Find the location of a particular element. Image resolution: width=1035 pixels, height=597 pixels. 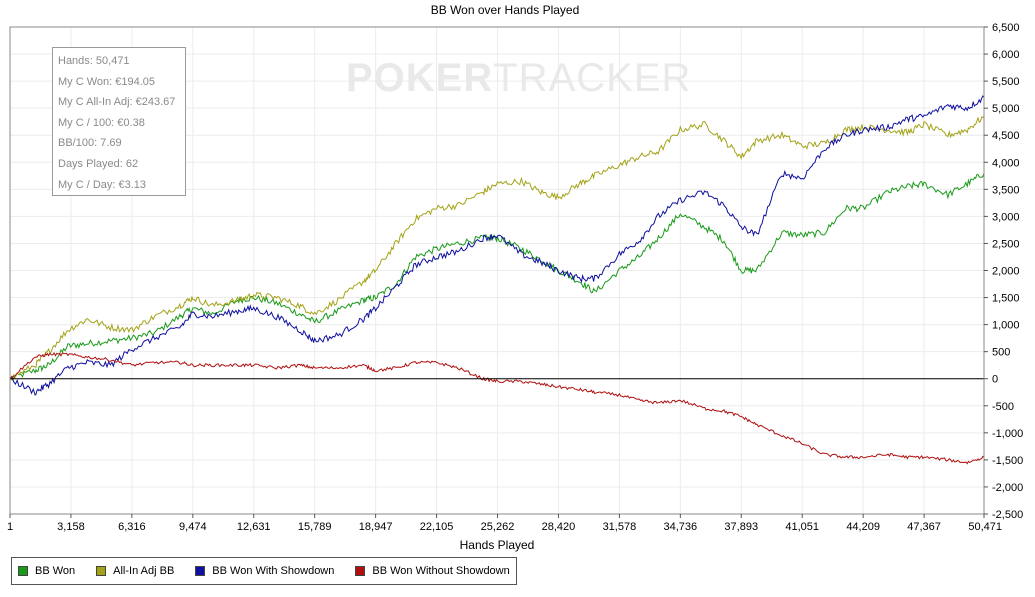

y-tick-label: 4,500 is located at coordinates (1006, 136).